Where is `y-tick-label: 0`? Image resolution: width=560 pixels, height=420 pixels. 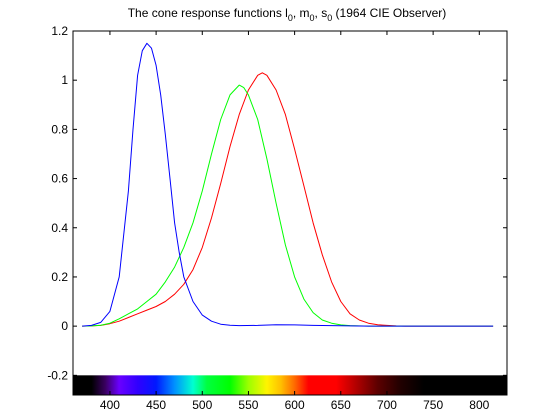
y-tick-label: 0 is located at coordinates (64, 326).